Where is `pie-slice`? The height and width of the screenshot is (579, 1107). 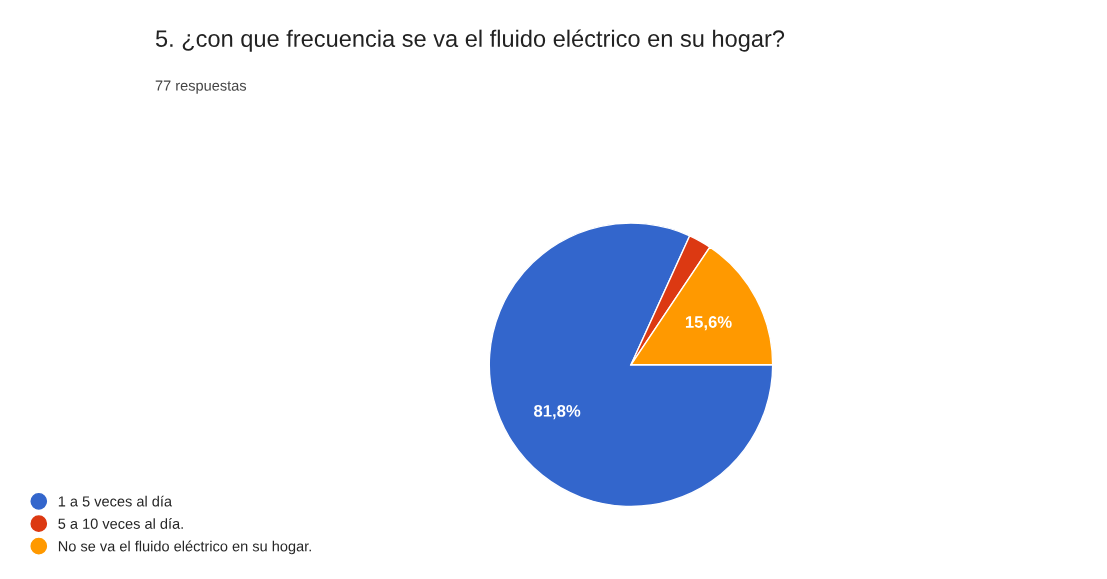
pie-slice is located at coordinates (631, 365).